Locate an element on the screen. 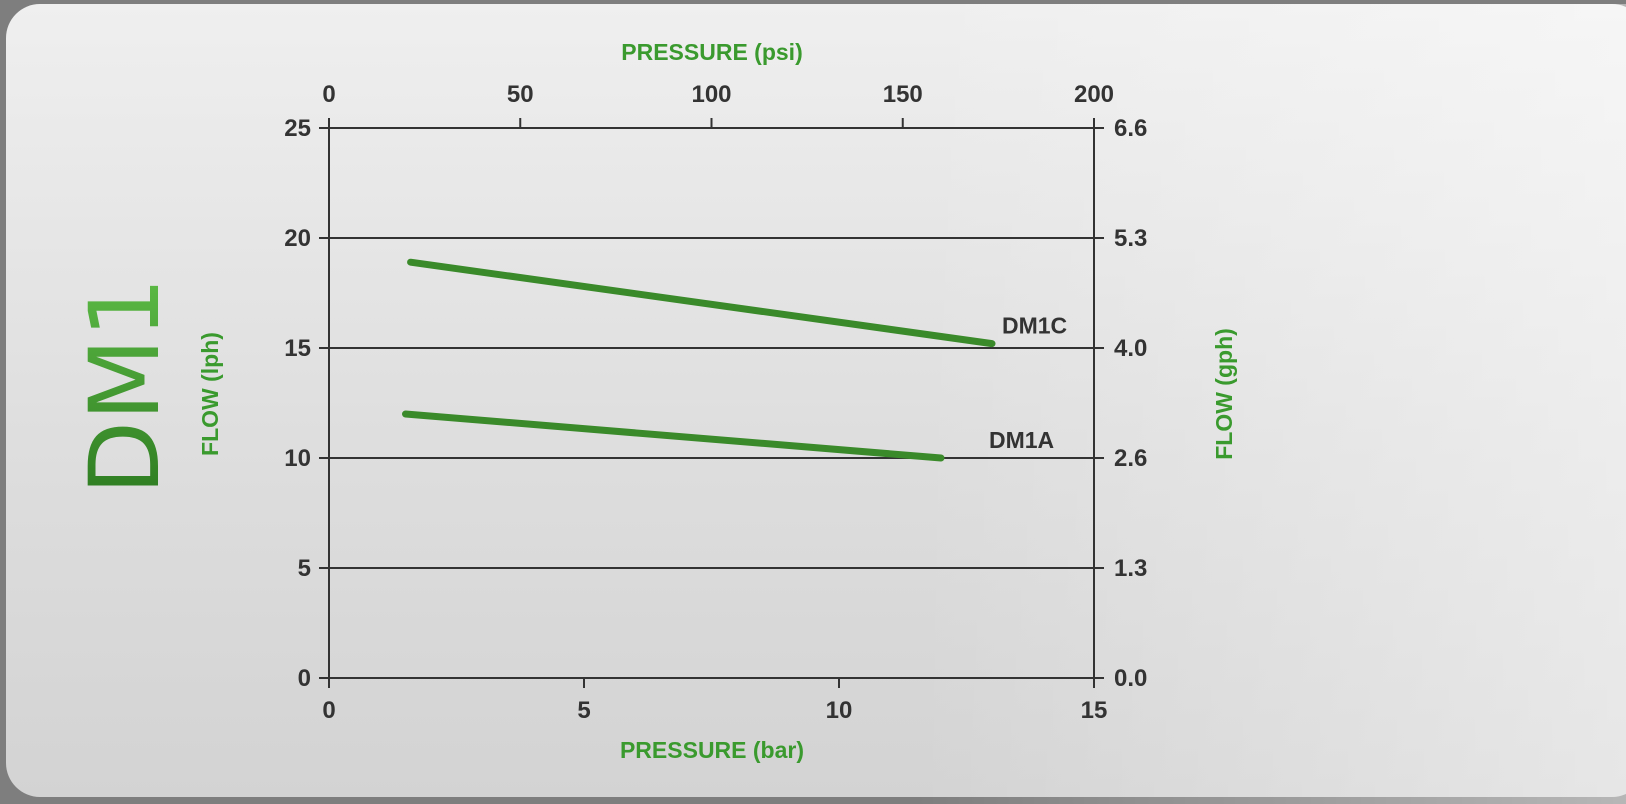 The image size is (1626, 804). y-tick-label: 25 is located at coordinates (297, 128).